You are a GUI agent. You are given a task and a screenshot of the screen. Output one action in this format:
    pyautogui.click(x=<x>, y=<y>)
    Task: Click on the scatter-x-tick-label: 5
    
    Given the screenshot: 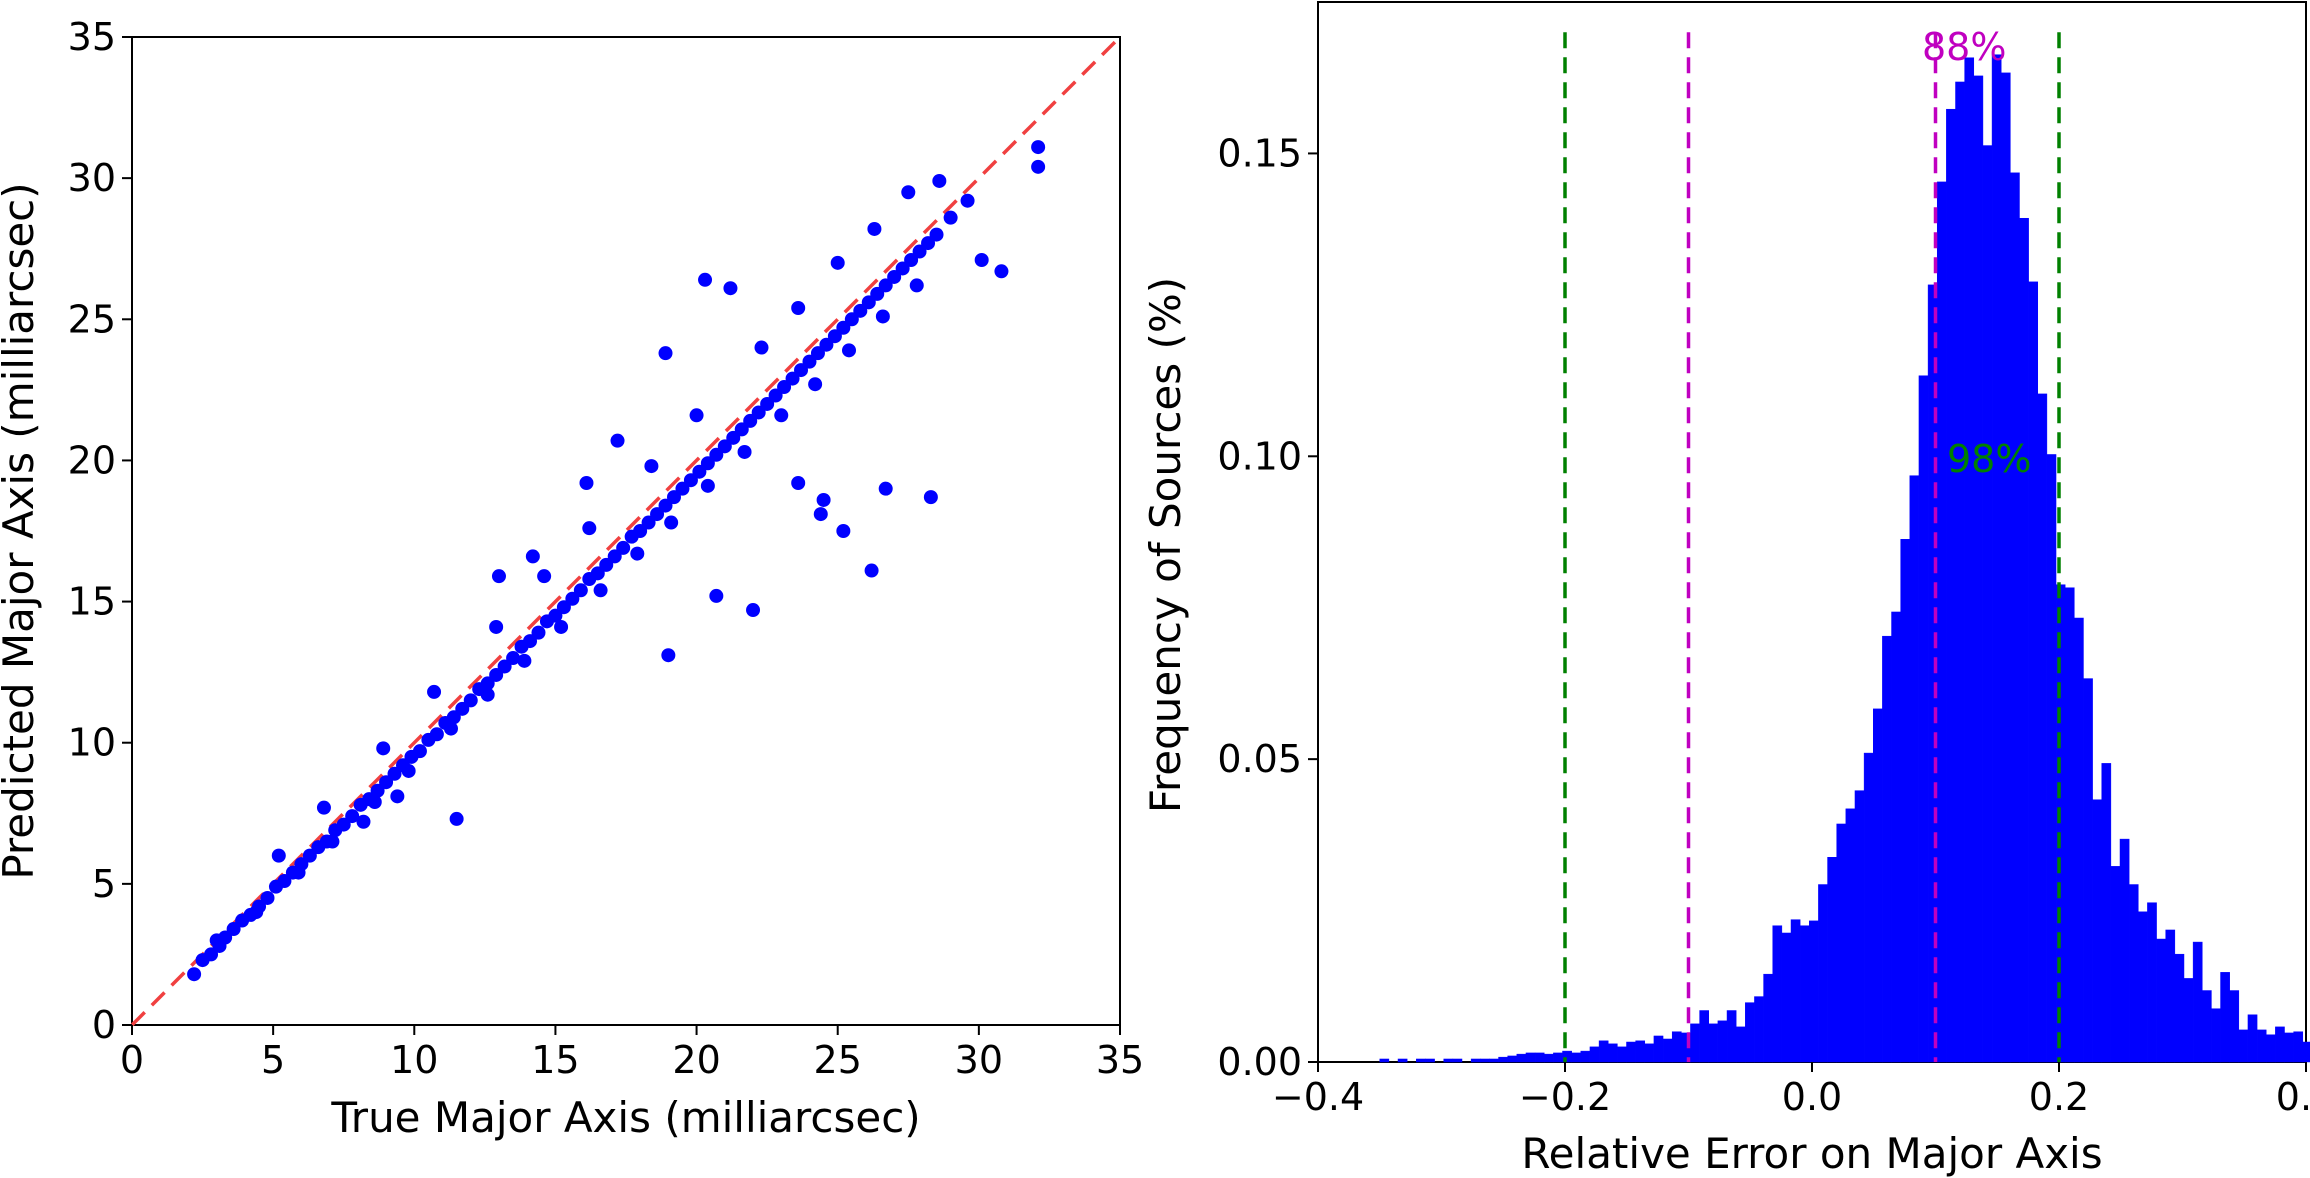 What is the action you would take?
    pyautogui.click(x=273, y=1060)
    